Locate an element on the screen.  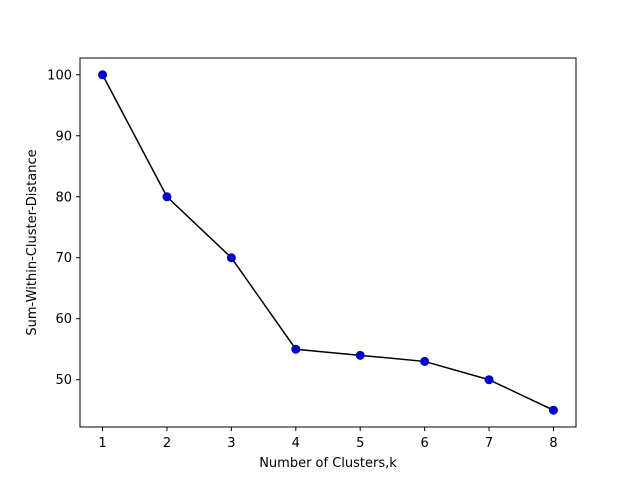
y-tick-label: 60 is located at coordinates (63, 319).